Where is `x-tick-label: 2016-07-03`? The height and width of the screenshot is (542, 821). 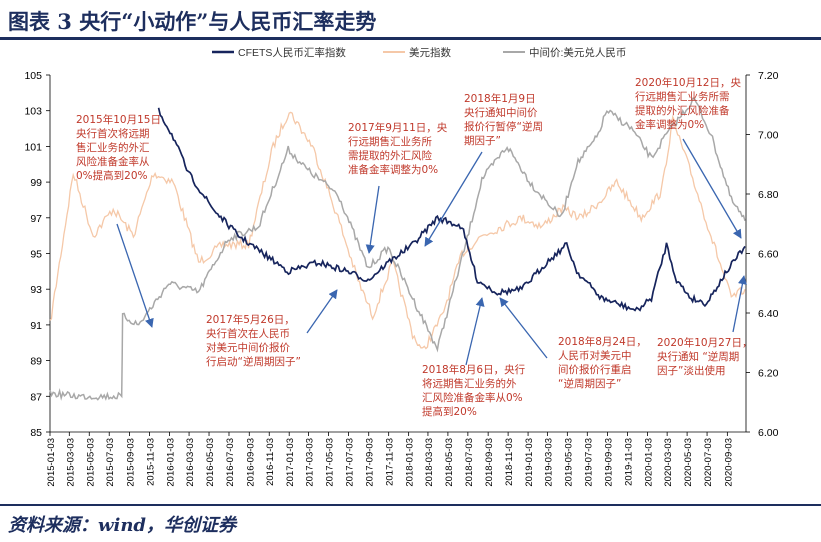 x-tick-label: 2016-07-03 is located at coordinates (230, 462).